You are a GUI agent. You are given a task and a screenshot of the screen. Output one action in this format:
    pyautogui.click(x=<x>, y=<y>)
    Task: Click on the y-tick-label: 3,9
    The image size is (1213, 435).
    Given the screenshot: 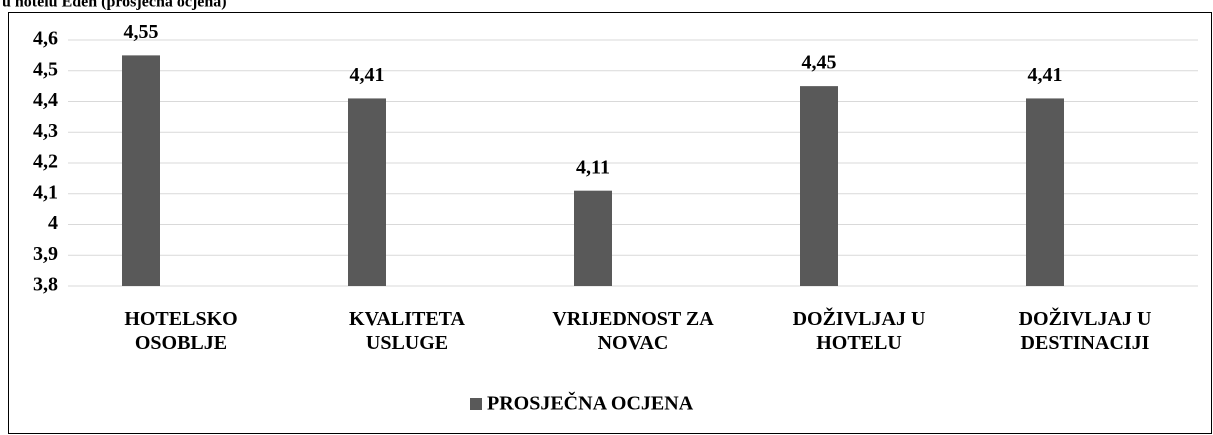 What is the action you would take?
    pyautogui.click(x=45, y=254)
    